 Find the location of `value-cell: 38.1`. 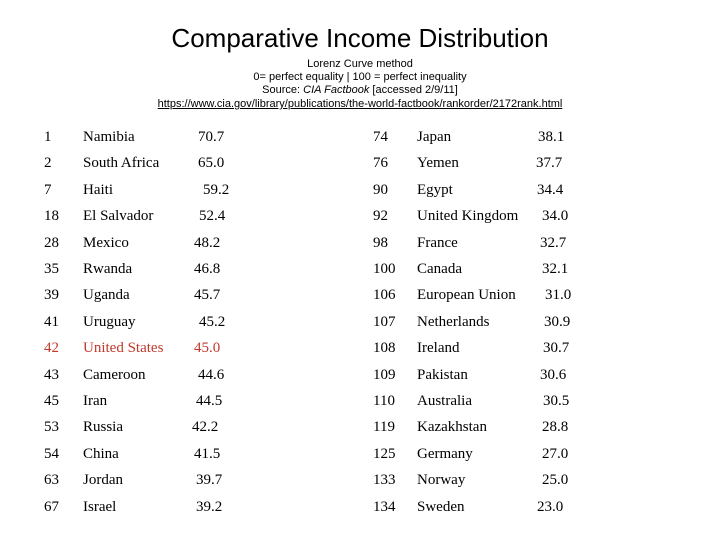

value-cell: 38.1 is located at coordinates (551, 137).